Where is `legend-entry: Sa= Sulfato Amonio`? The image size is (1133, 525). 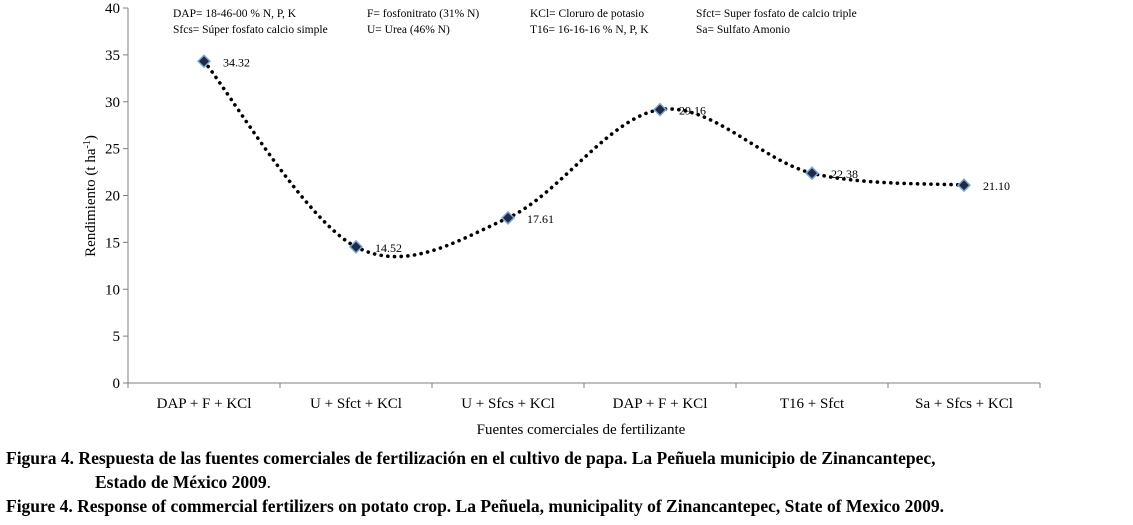
legend-entry: Sa= Sulfato Amonio is located at coordinates (743, 30).